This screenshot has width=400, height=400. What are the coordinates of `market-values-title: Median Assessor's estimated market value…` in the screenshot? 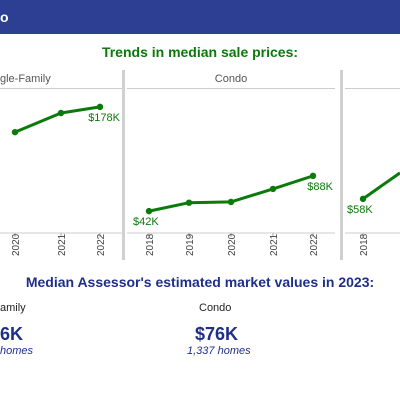 It's located at (200, 282).